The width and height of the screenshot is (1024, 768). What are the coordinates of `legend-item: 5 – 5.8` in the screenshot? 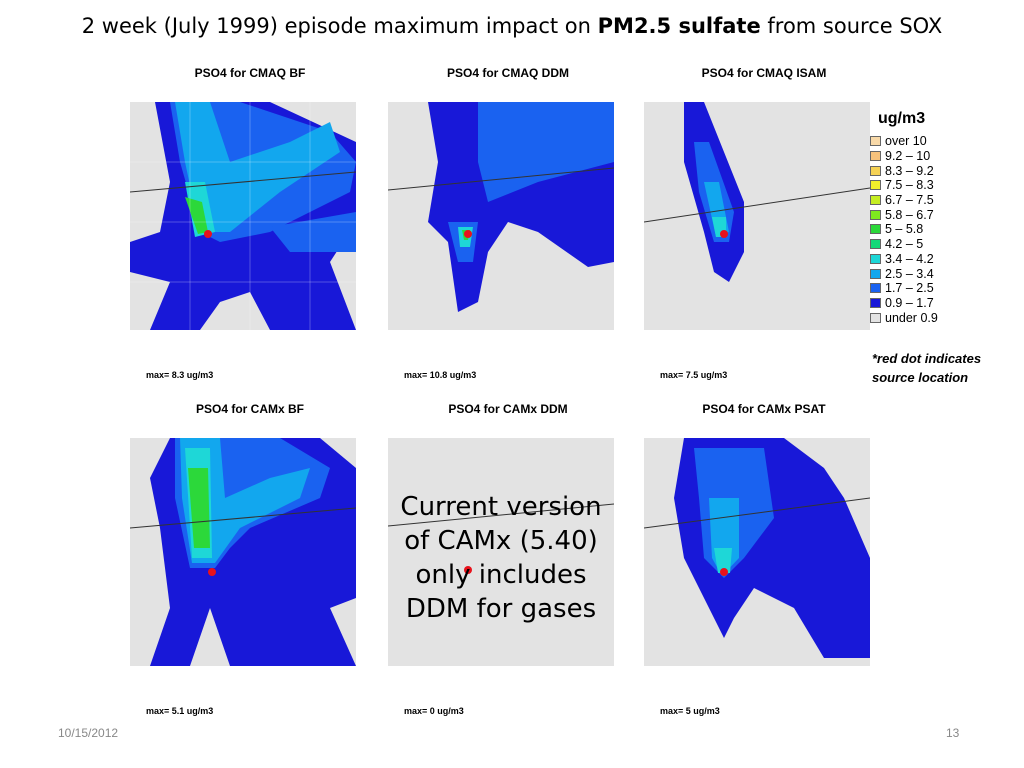 It's located at (920, 229).